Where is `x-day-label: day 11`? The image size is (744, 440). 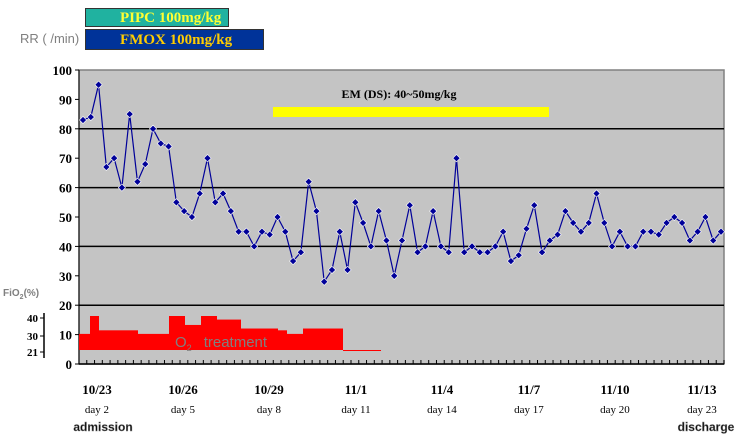 x-day-label: day 11 is located at coordinates (355, 410).